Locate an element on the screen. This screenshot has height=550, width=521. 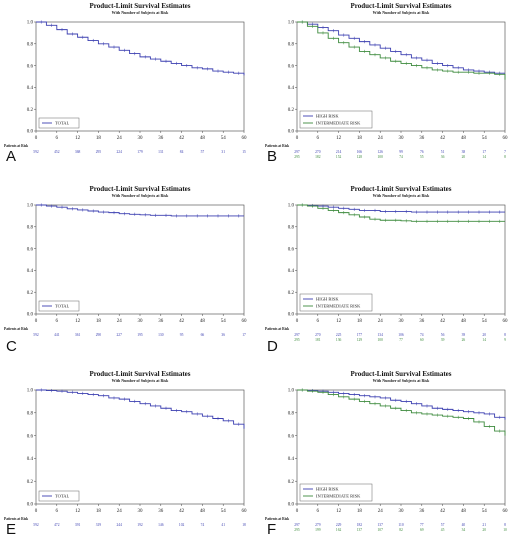
risk-count: 77 is located at coordinates (422, 525).